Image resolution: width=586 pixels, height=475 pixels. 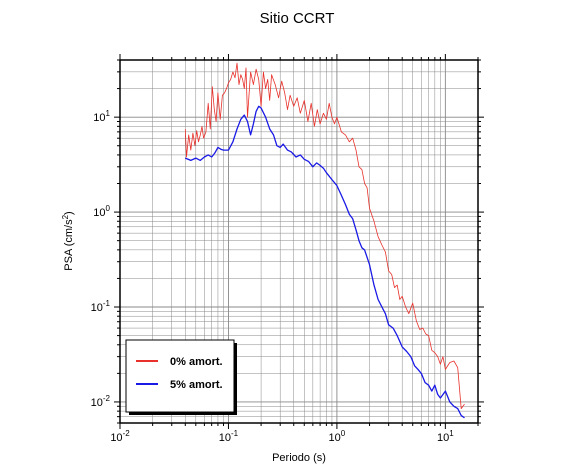 I want to click on y-axis-label-close: ), so click(x=69, y=213).